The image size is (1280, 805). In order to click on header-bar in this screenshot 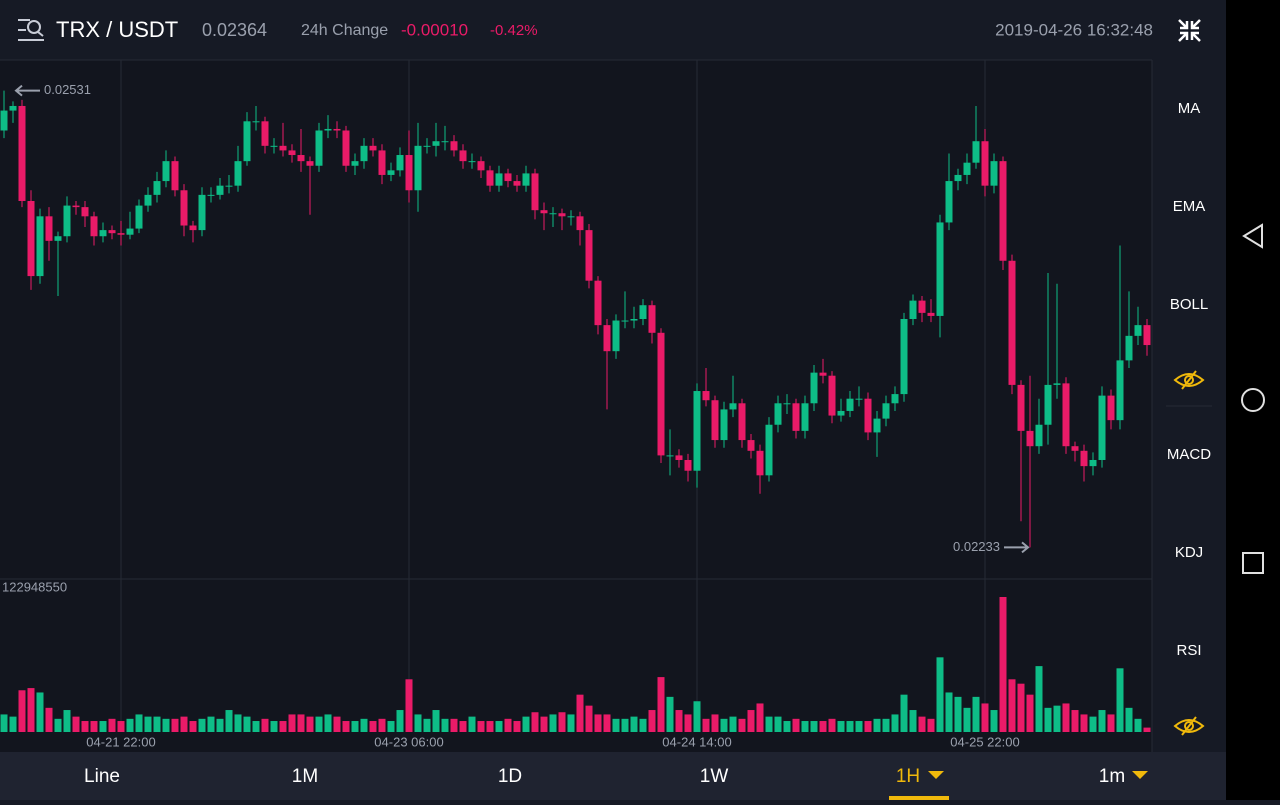, I will do `click(613, 30)`.